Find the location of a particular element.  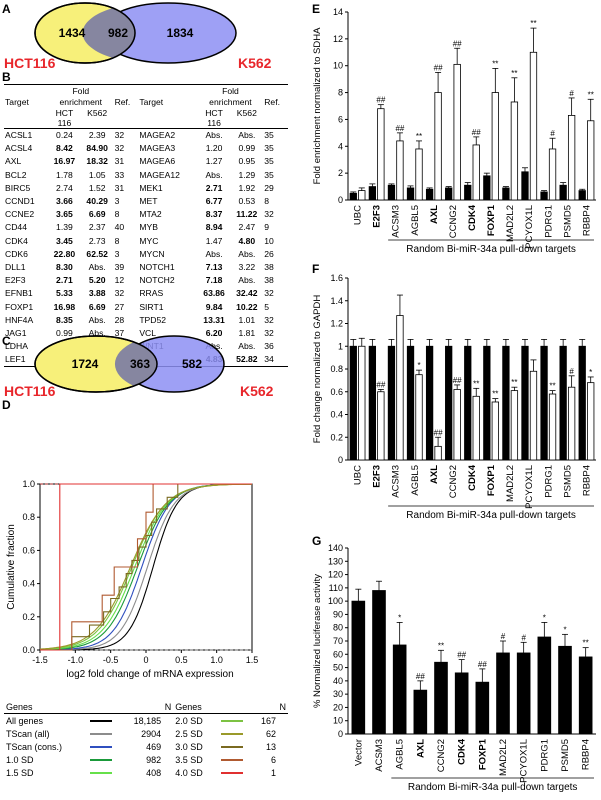

legend-gene-set: TScan (all) is located at coordinates (28, 733).